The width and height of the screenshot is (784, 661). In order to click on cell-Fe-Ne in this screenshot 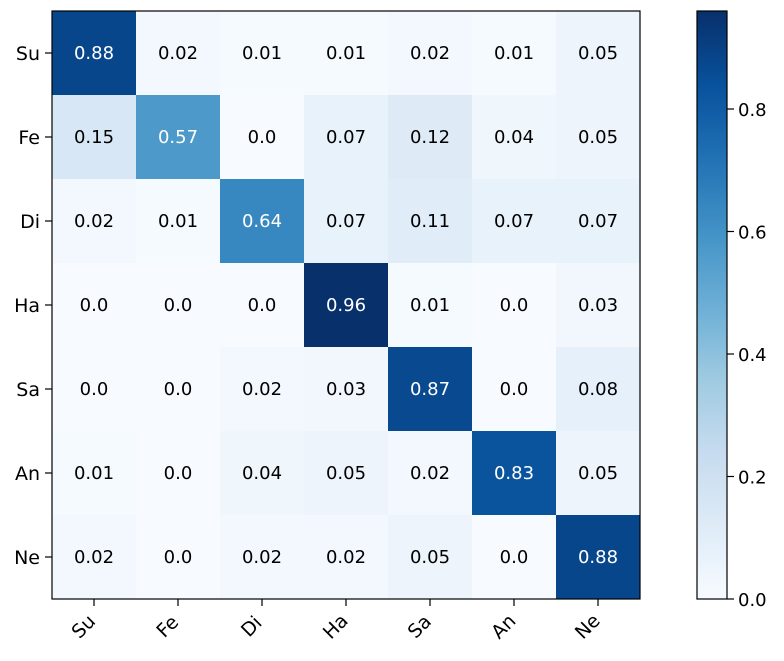, I will do `click(598, 137)`.